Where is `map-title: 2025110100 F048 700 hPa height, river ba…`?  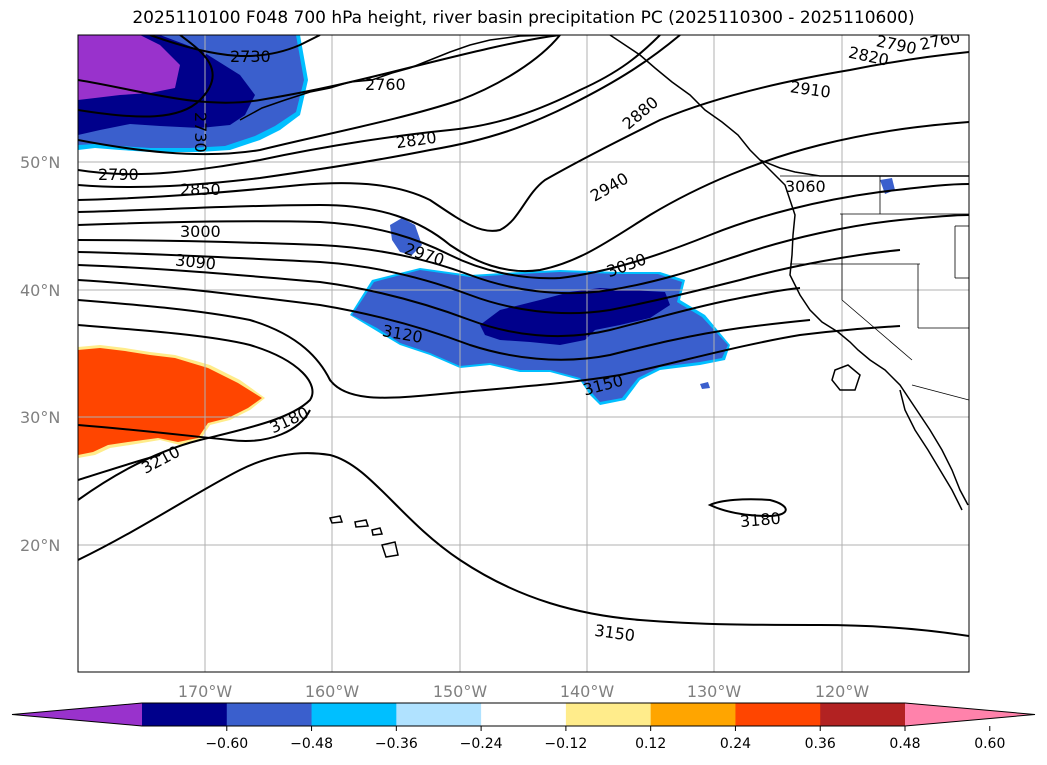 map-title: 2025110100 F048 700 hPa height, river ba… is located at coordinates (523, 18).